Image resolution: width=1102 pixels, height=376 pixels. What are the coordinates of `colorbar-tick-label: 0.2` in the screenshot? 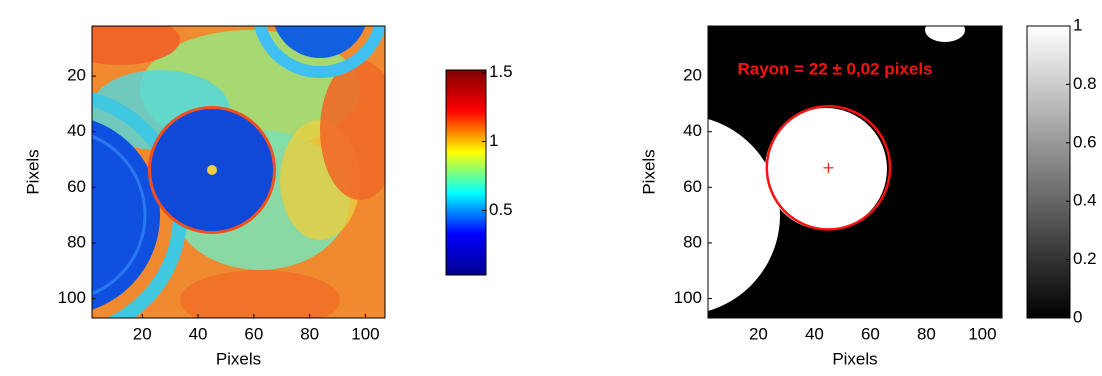 It's located at (1085, 258).